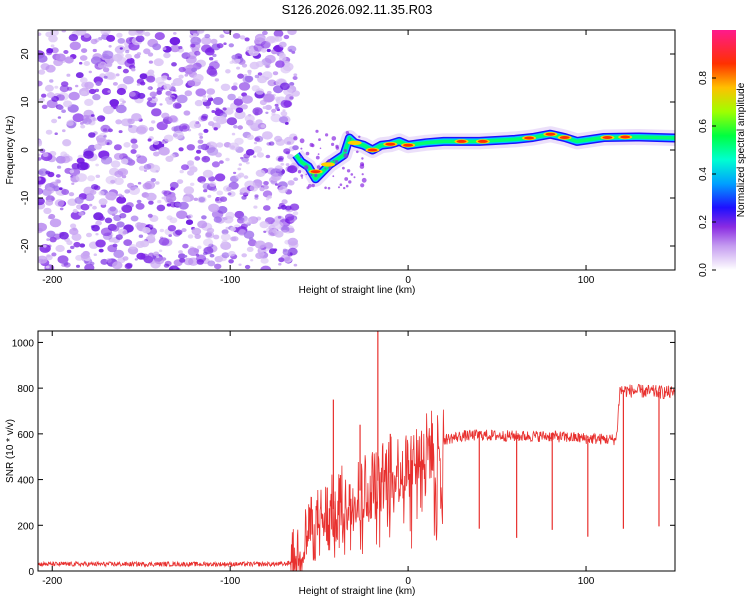  Describe the element at coordinates (357, 290) in the screenshot. I see `heatmap-x-axis-label: Height of straight line (km)` at that location.